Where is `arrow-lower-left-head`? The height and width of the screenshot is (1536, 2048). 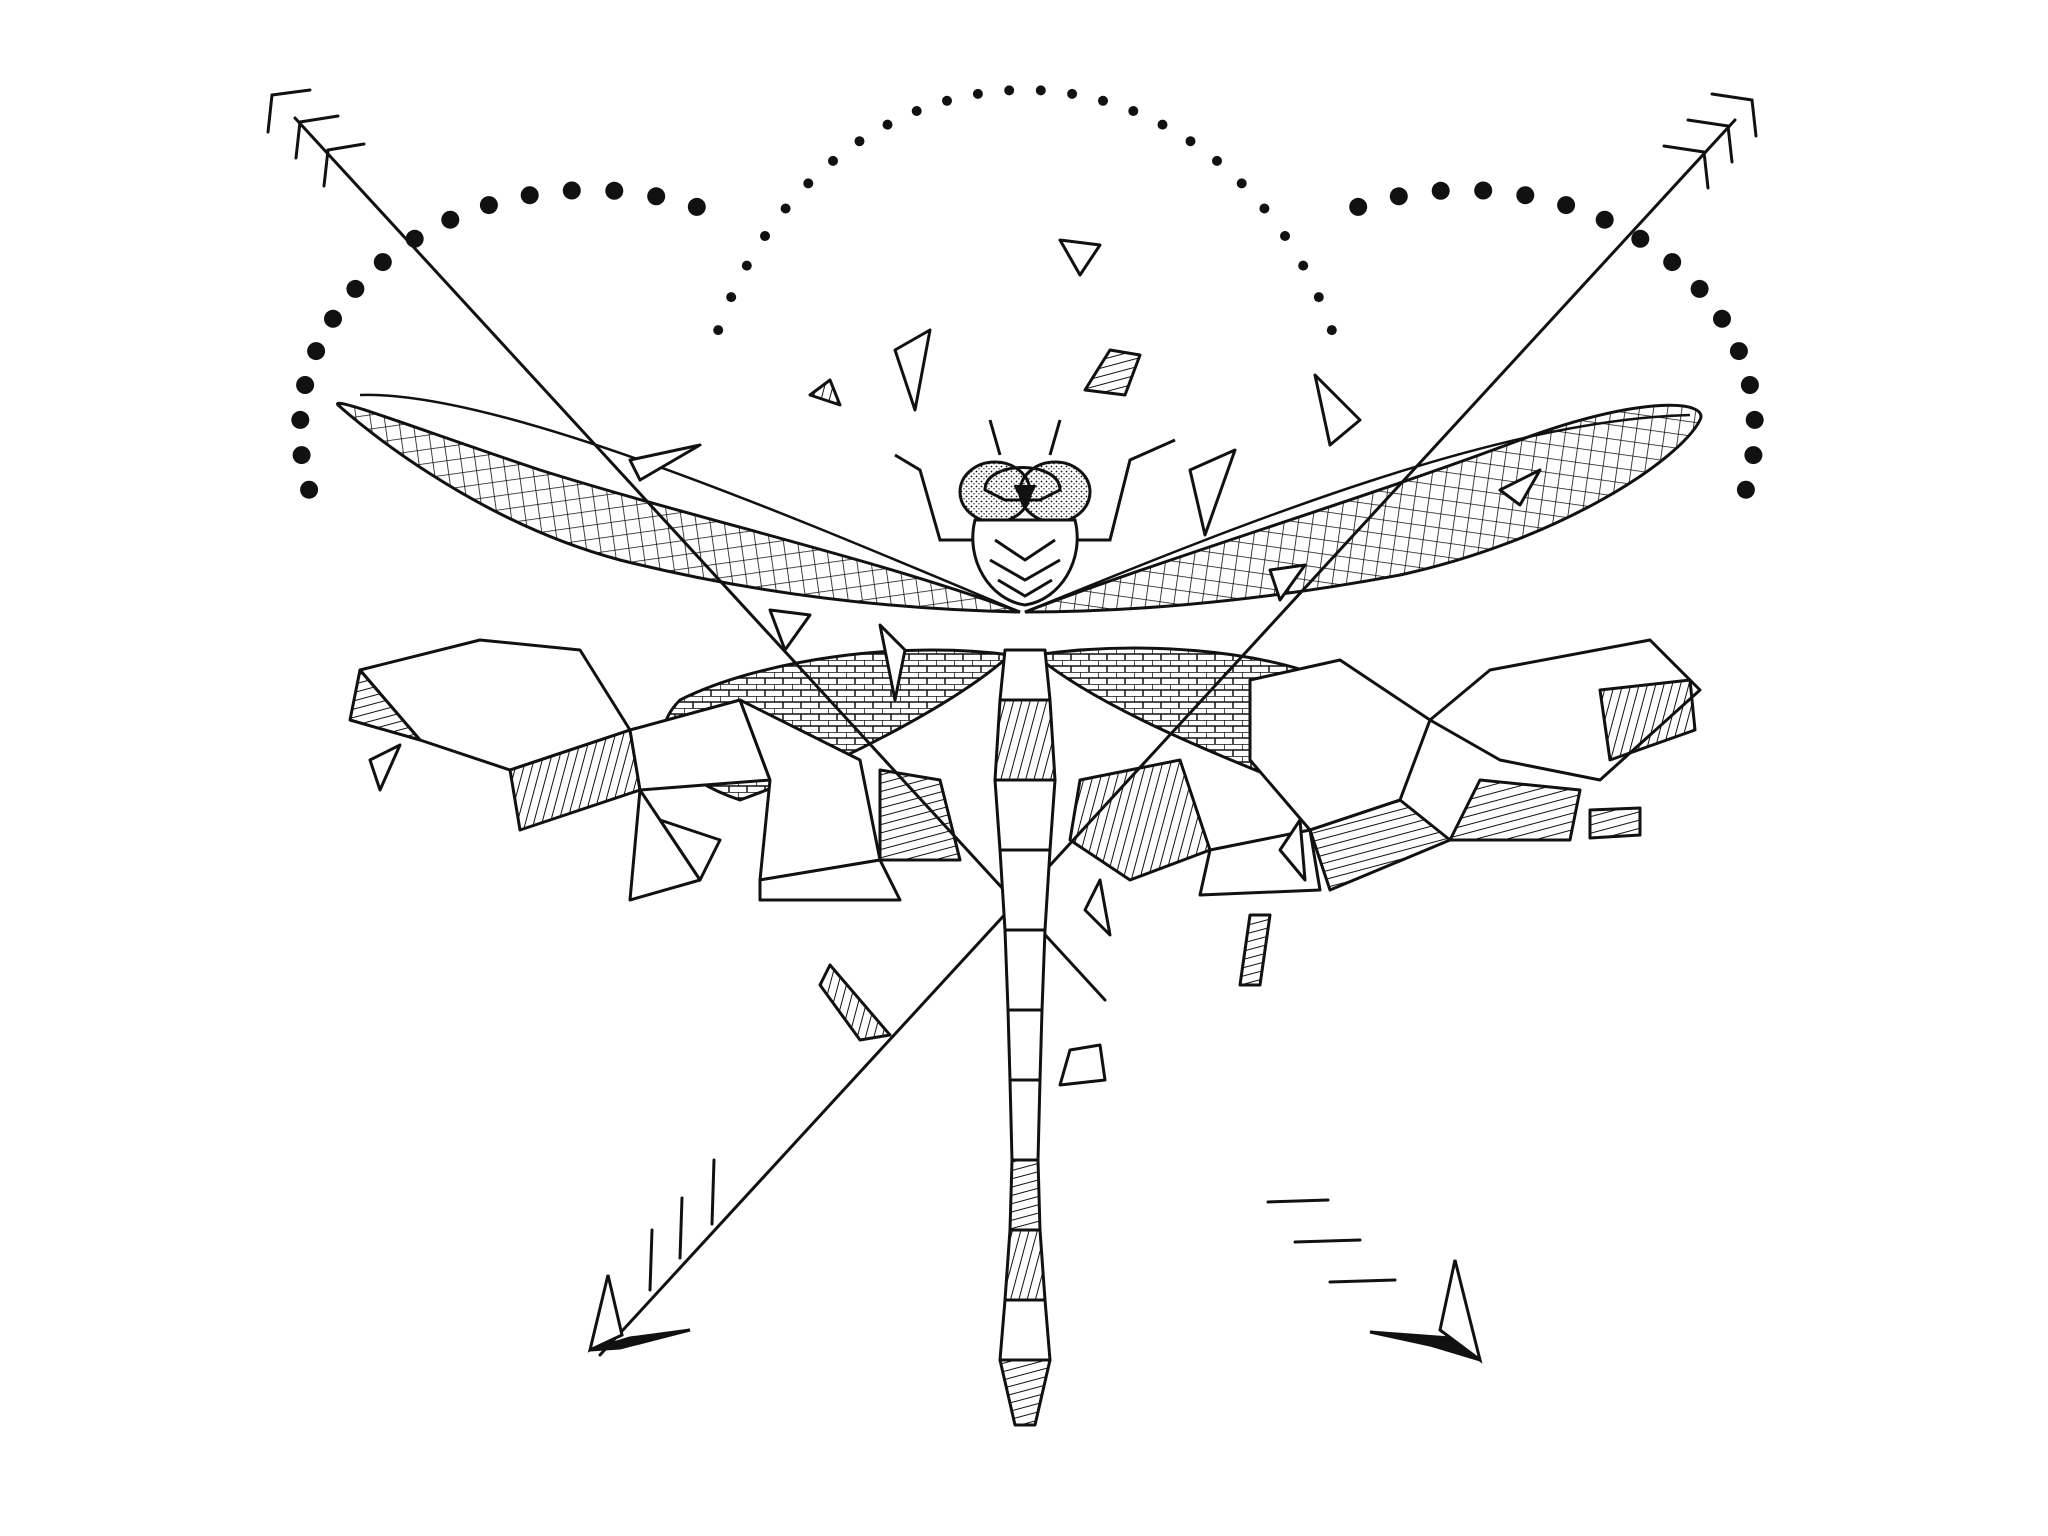
arrow-lower-left-head is located at coordinates (651, 1255).